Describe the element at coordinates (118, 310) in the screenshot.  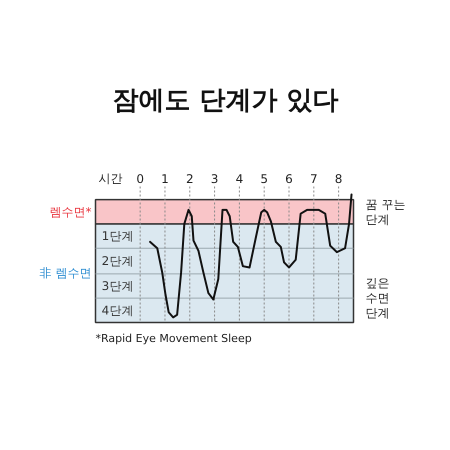
I see `annotation: 4단계` at that location.